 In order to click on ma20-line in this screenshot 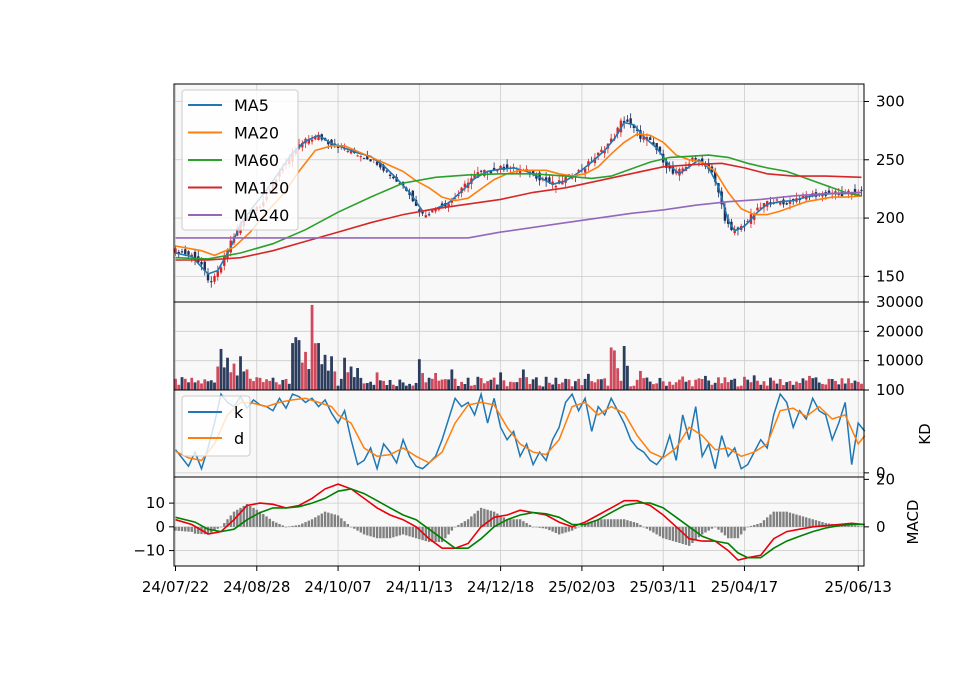, I will do `click(518, 195)`.